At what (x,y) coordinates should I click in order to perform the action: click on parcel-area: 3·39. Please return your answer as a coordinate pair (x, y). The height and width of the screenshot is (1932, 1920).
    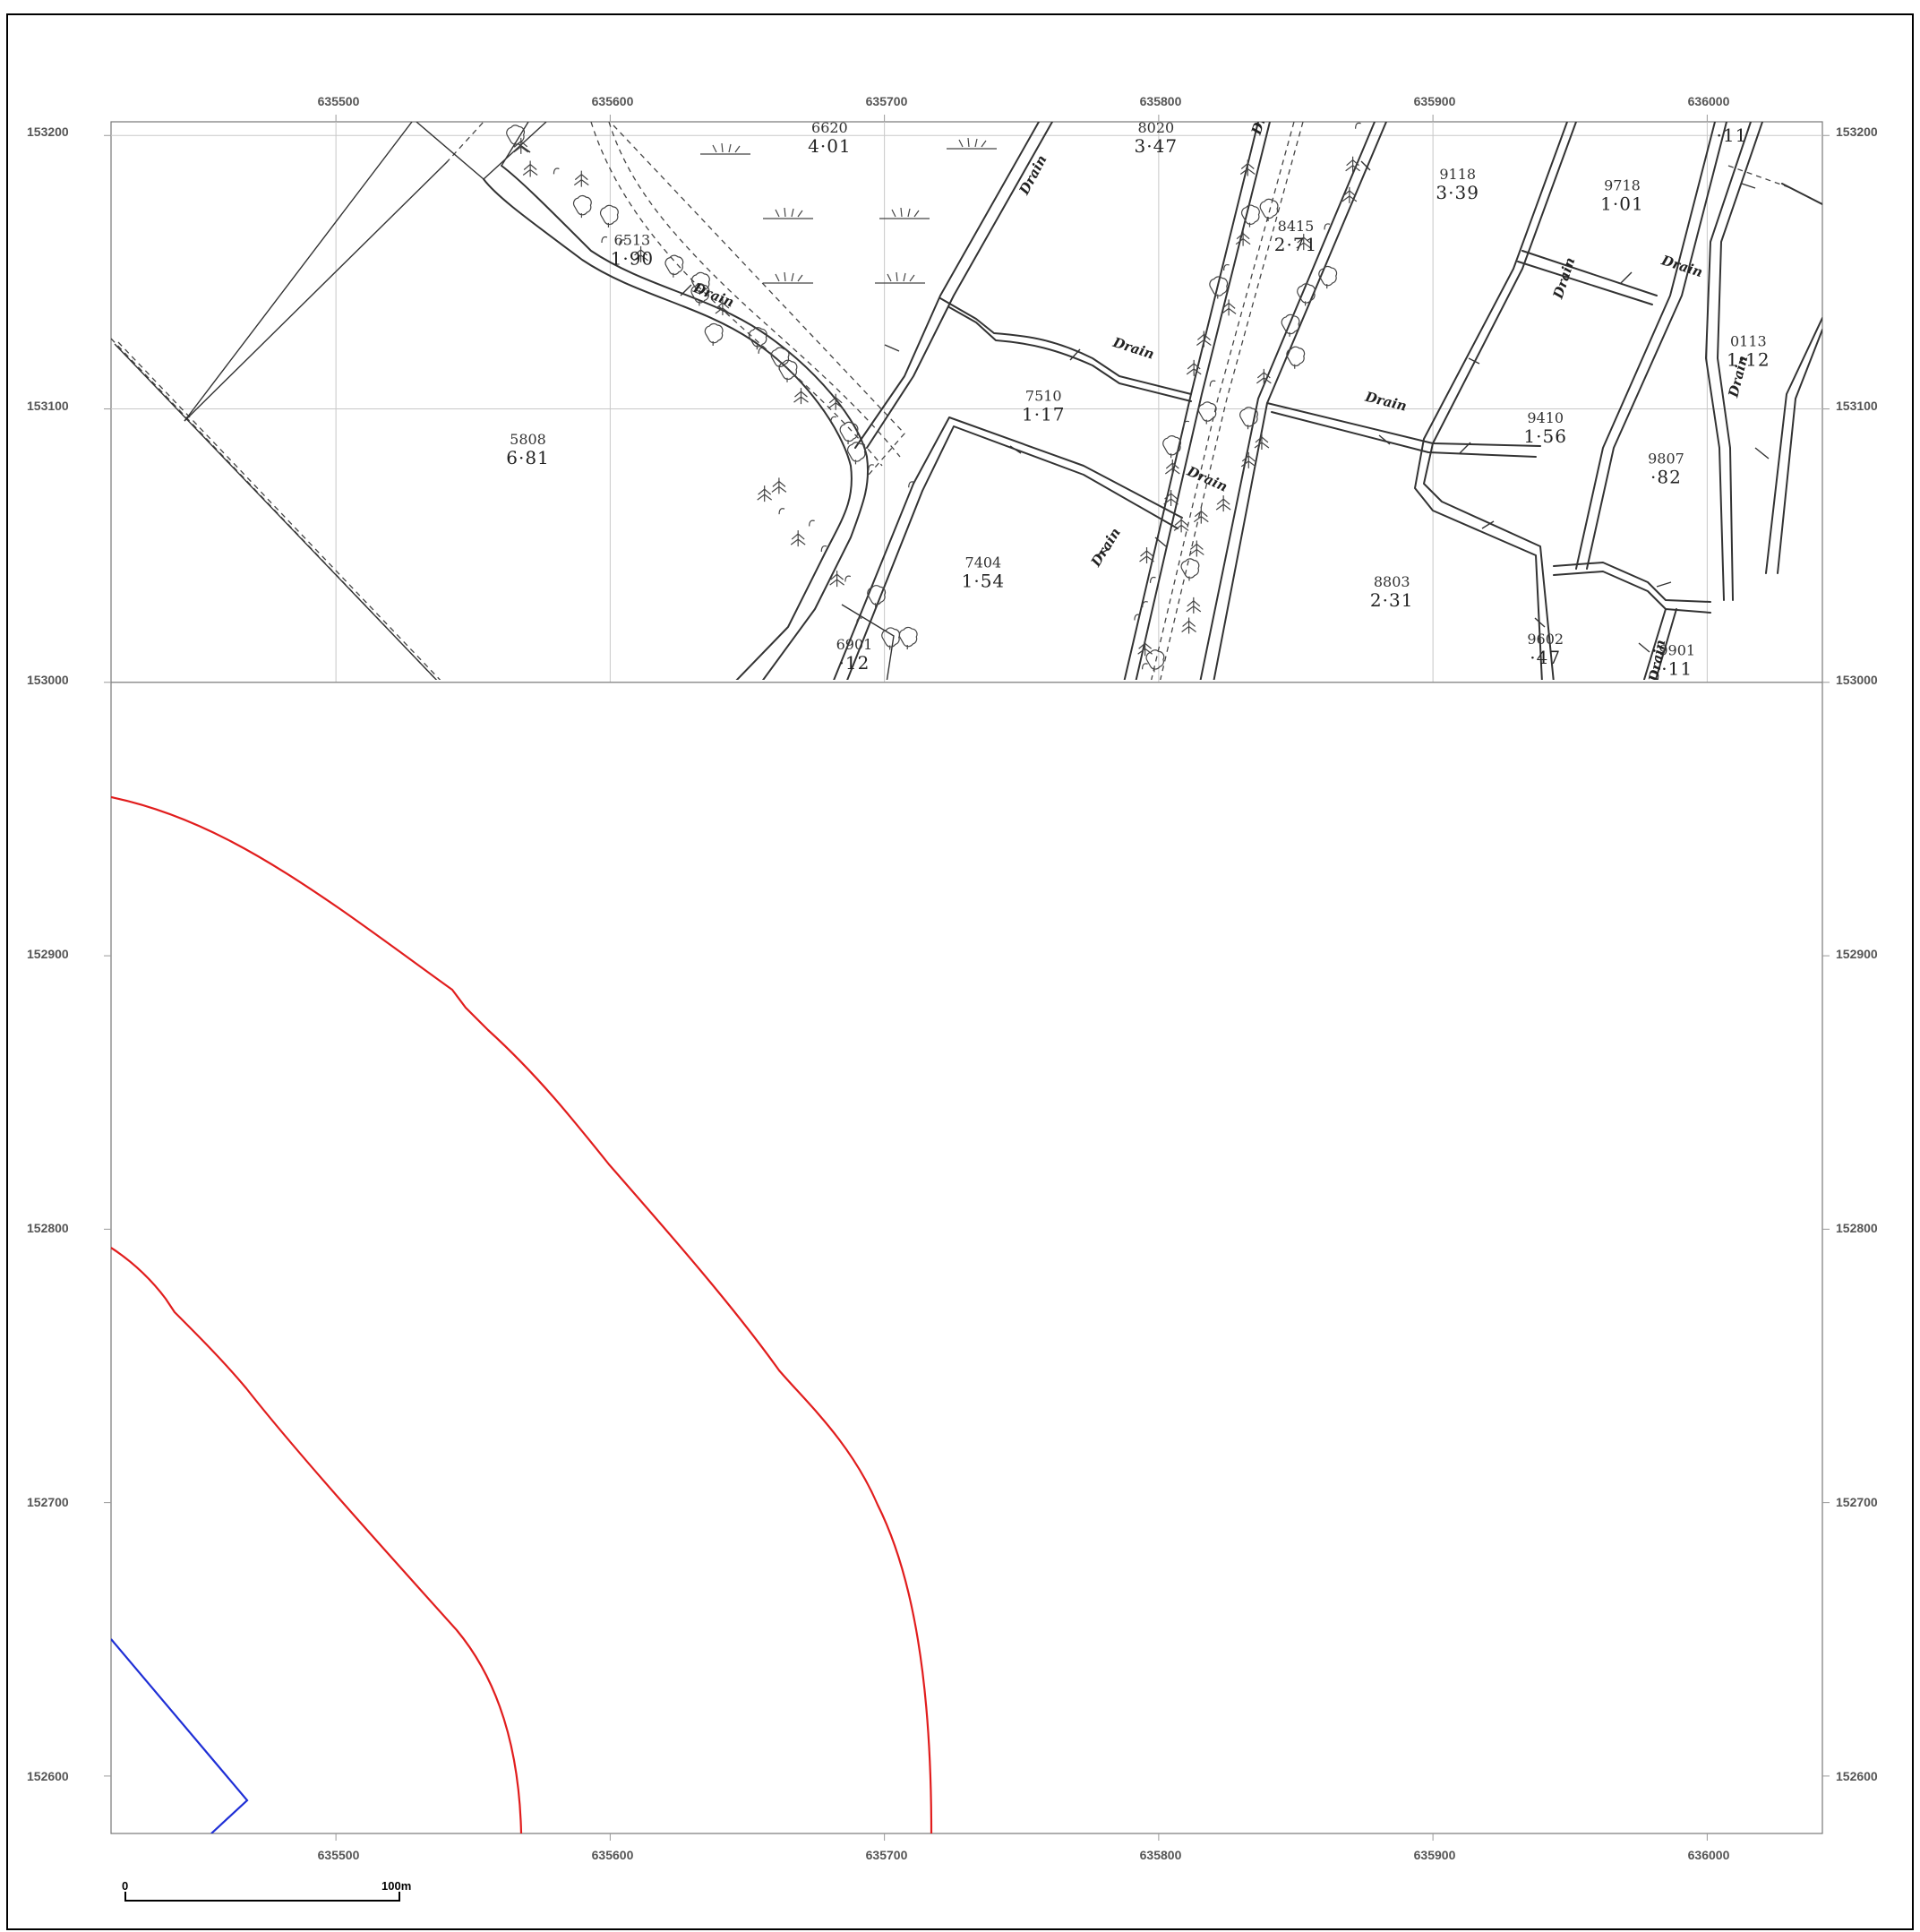
    Looking at the image, I should click on (1458, 192).